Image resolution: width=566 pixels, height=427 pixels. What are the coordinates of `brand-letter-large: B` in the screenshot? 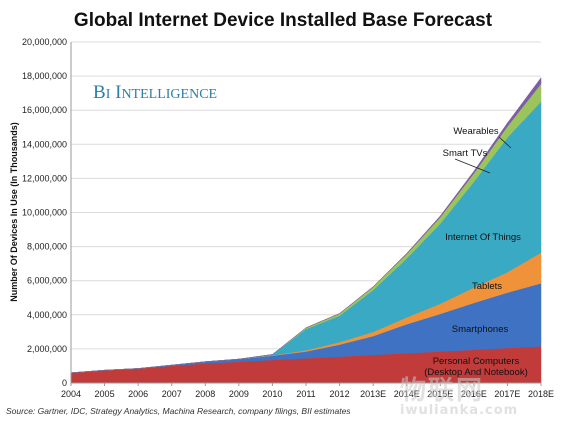 It's located at (99, 92).